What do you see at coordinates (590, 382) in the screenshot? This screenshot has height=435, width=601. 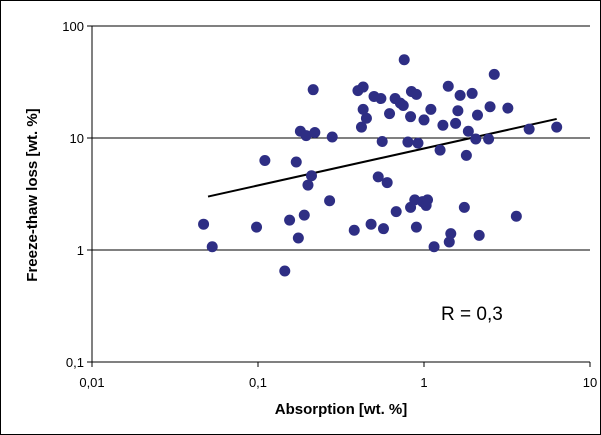 I see `x-tick-label: 10` at bounding box center [590, 382].